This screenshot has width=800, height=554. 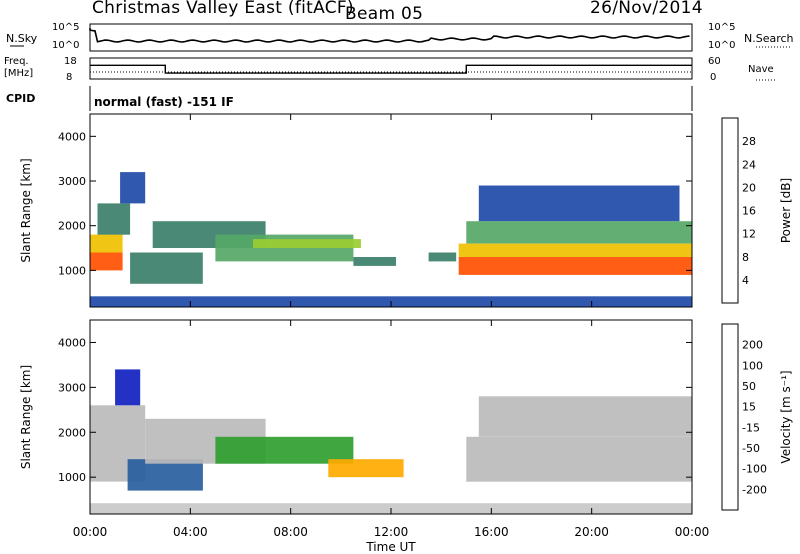 I want to click on noise-sky-line, so click(x=389, y=35).